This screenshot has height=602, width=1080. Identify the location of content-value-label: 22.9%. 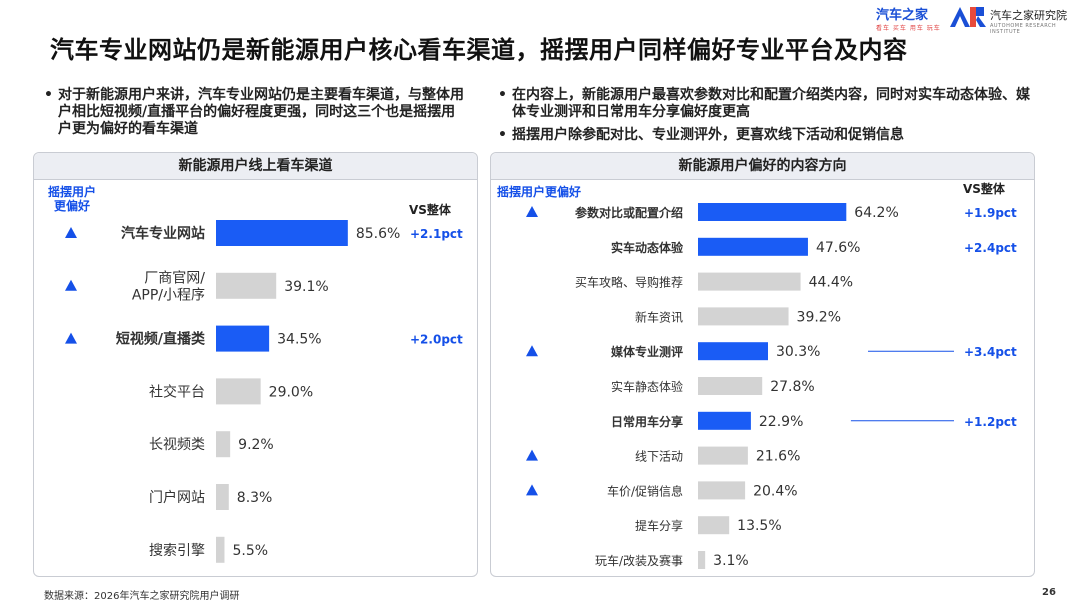
(781, 422).